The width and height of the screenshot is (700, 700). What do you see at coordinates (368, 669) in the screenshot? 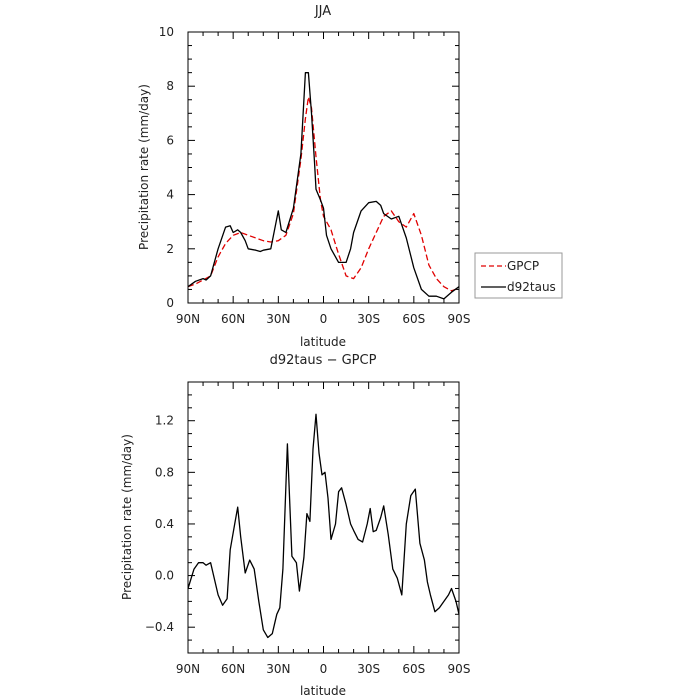
I see `bottom-x-tick-label: 30S` at bounding box center [368, 669].